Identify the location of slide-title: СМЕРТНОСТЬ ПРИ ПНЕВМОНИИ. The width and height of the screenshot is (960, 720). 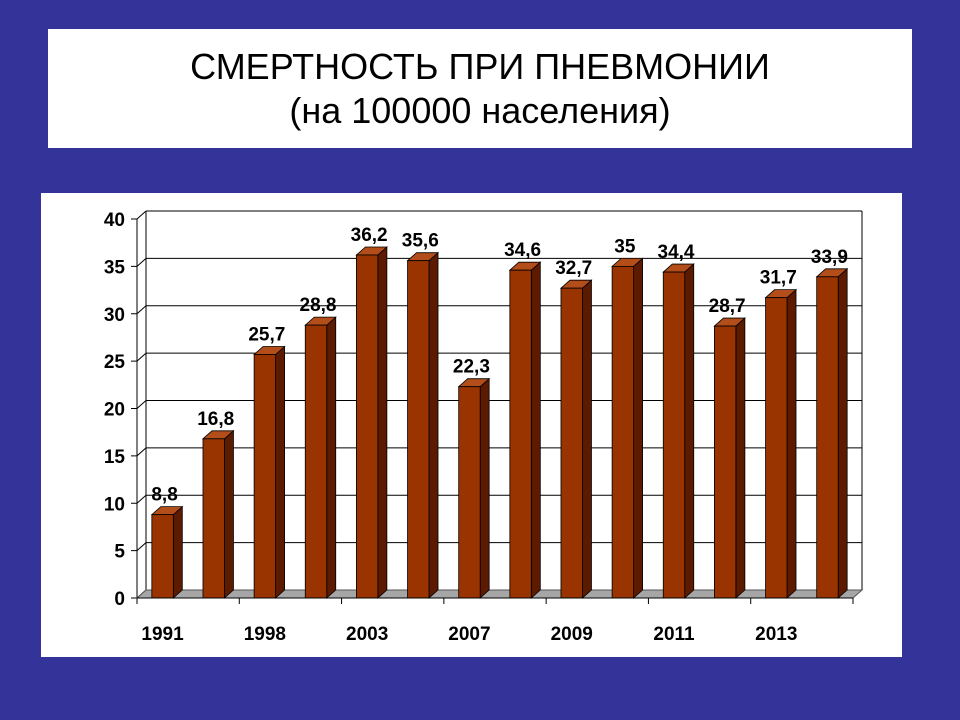
(480, 66).